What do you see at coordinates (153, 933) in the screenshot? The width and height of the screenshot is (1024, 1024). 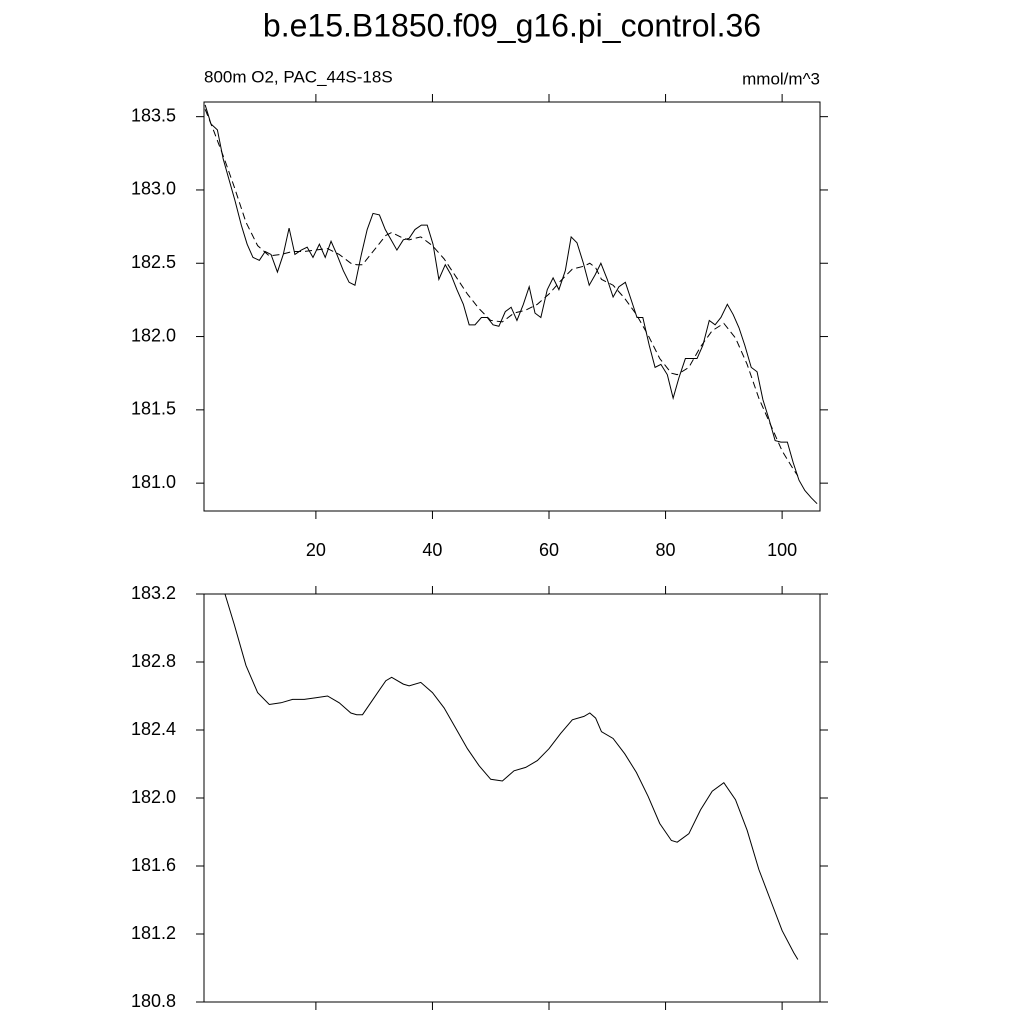 I see `y-tick-label: 181.2` at bounding box center [153, 933].